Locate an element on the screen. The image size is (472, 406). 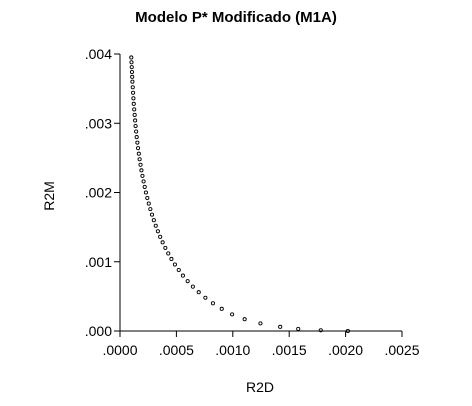
x-axis-label: R2D is located at coordinates (260, 387).